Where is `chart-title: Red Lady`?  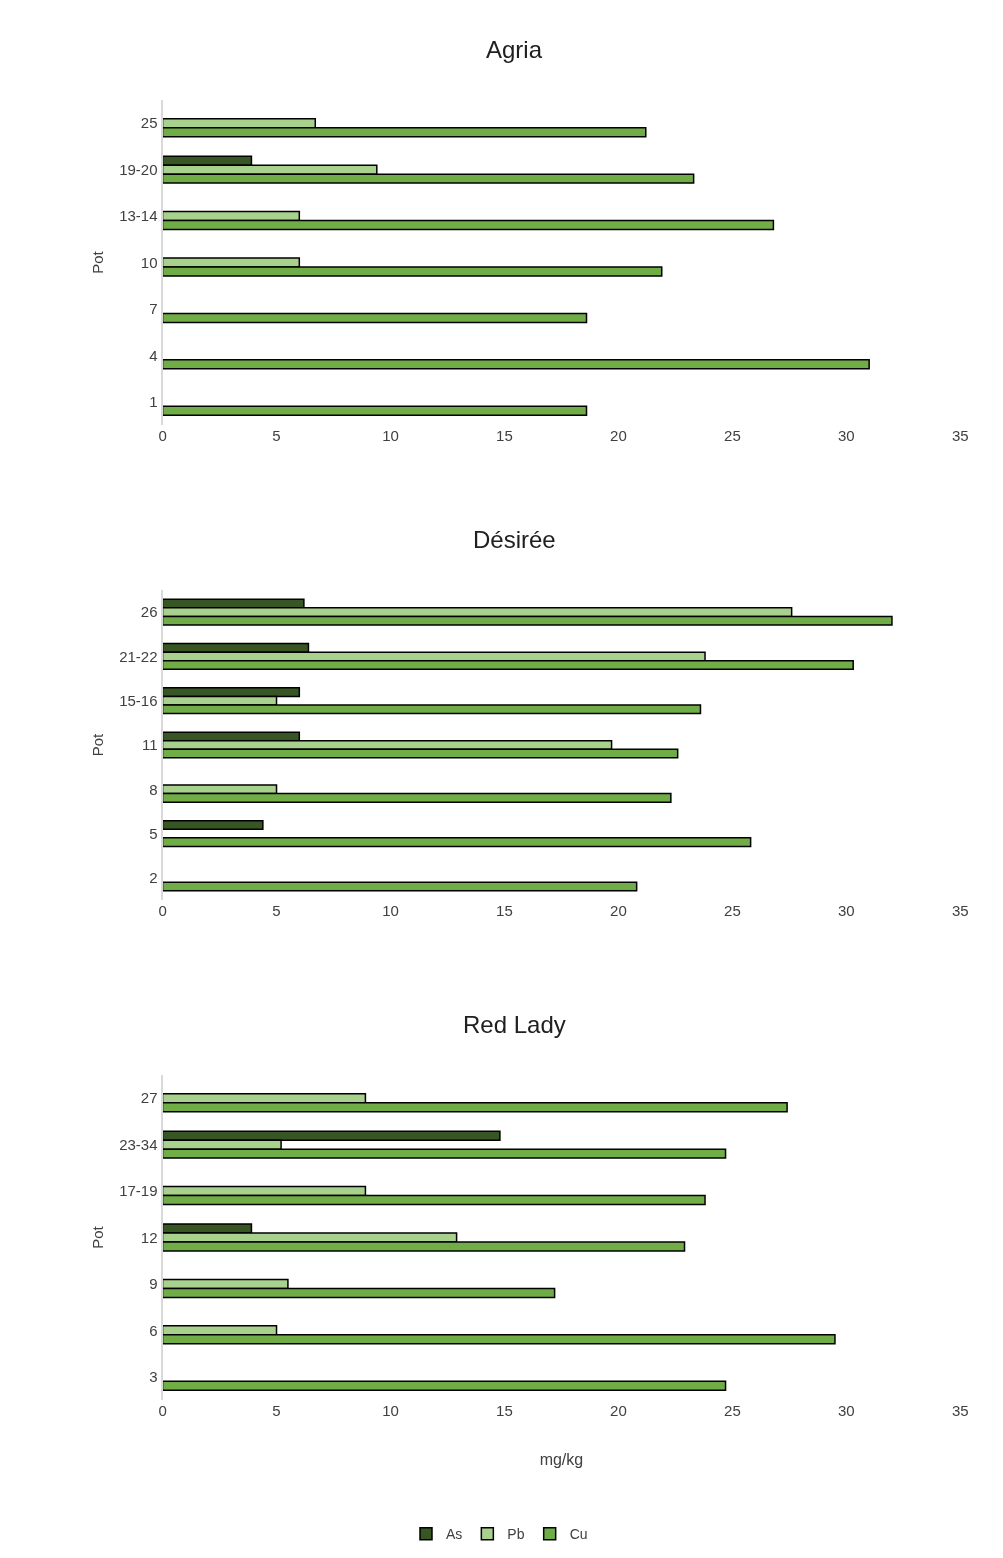
chart-title: Red Lady is located at coordinates (514, 1024).